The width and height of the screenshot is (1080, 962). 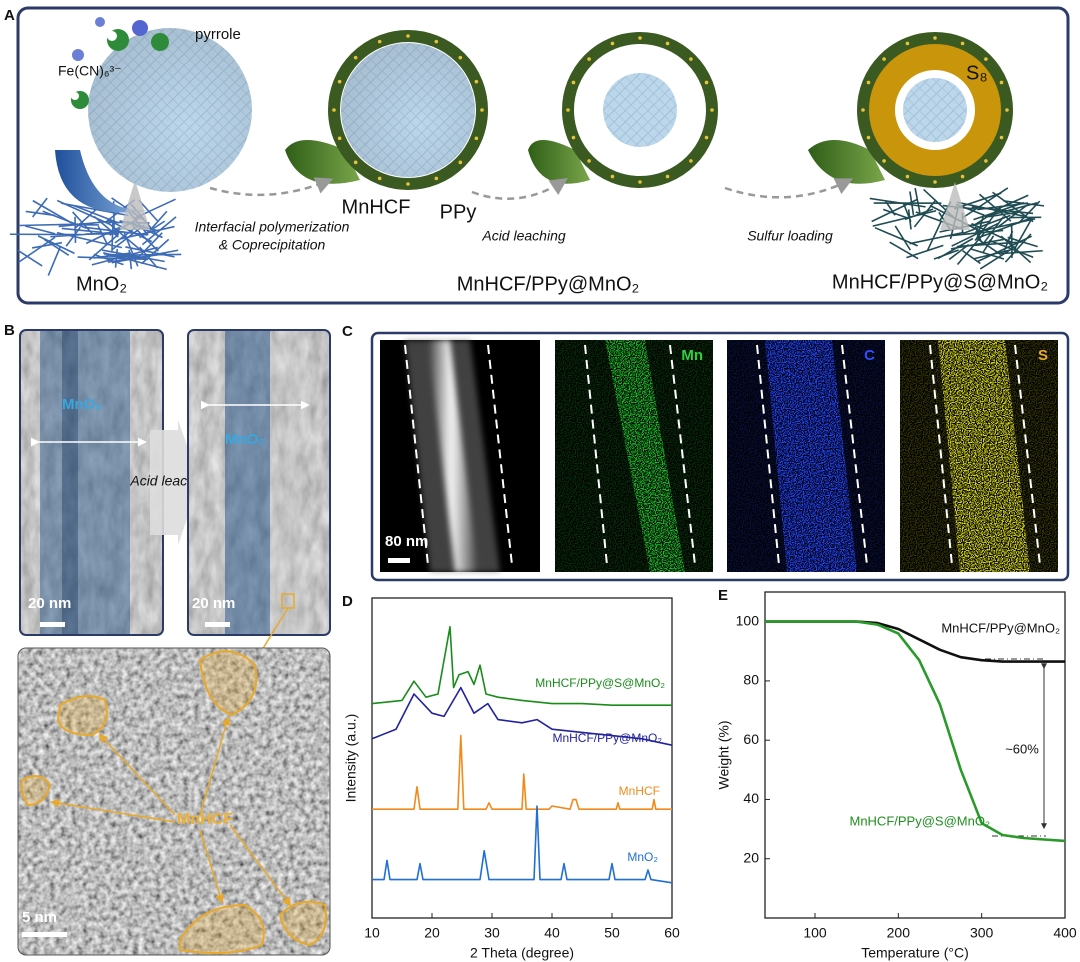 What do you see at coordinates (102, 181) in the screenshot?
I see `support-swoosh` at bounding box center [102, 181].